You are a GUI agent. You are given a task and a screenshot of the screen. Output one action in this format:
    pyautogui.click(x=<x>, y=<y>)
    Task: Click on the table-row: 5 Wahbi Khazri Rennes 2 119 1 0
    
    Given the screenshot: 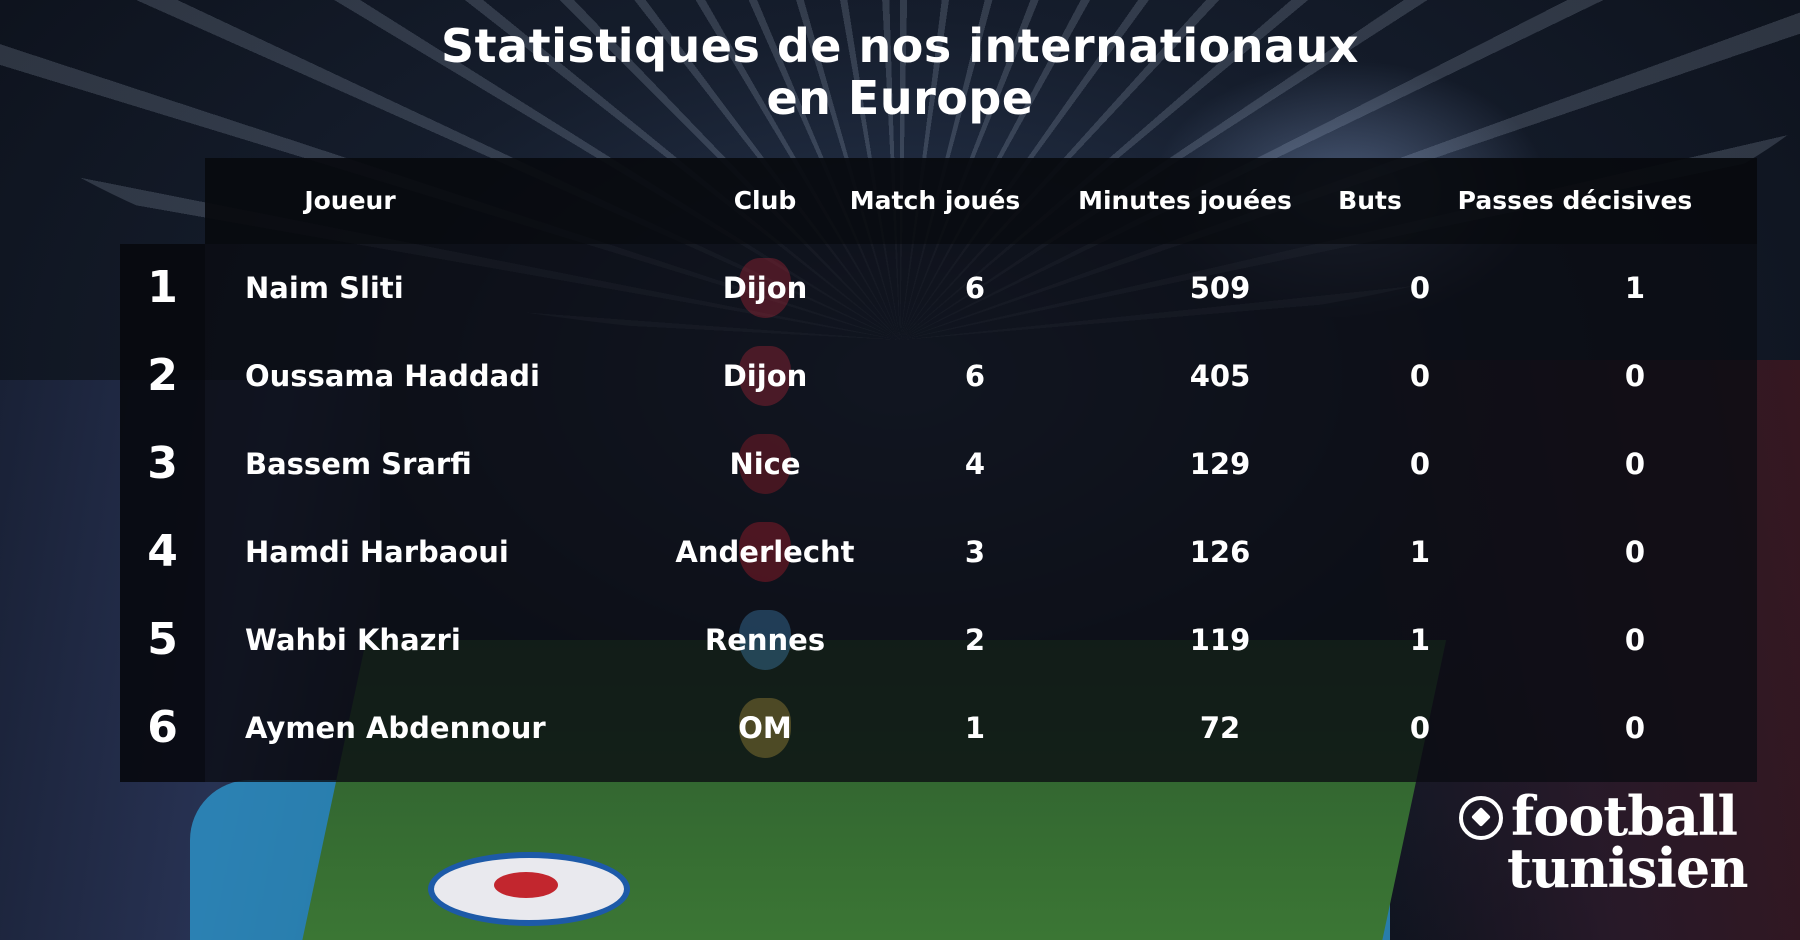 What is the action you would take?
    pyautogui.click(x=938, y=640)
    